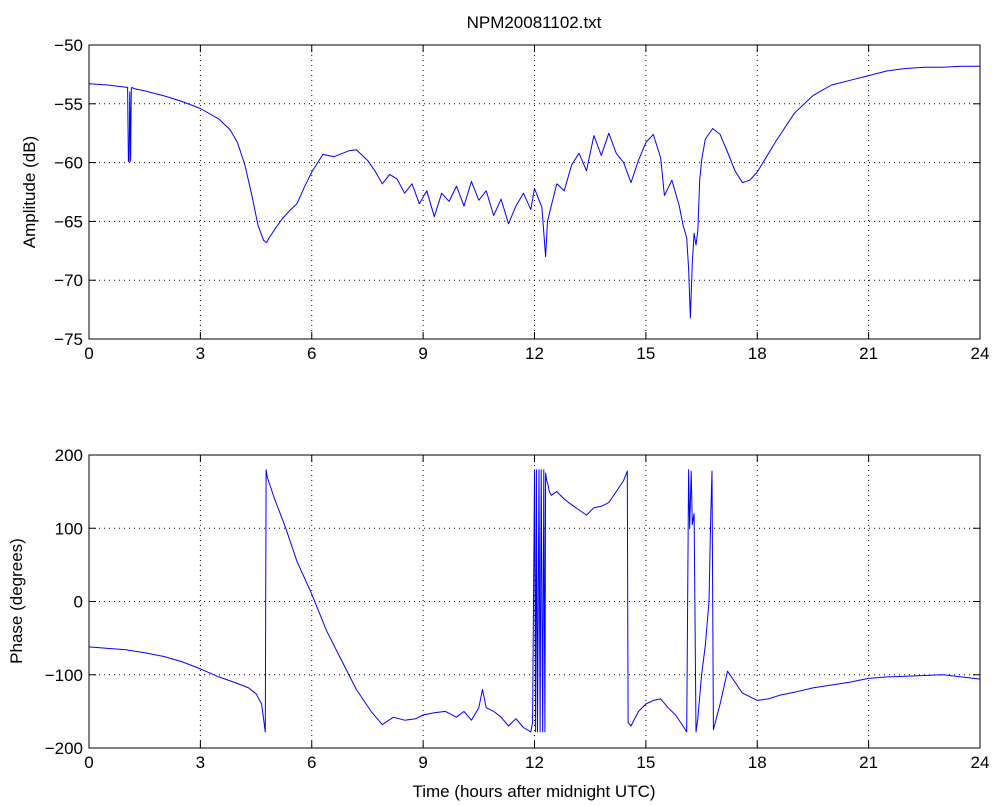 This screenshot has width=998, height=806. What do you see at coordinates (868, 353) in the screenshot?
I see `amplitude-x-tick-label: 21` at bounding box center [868, 353].